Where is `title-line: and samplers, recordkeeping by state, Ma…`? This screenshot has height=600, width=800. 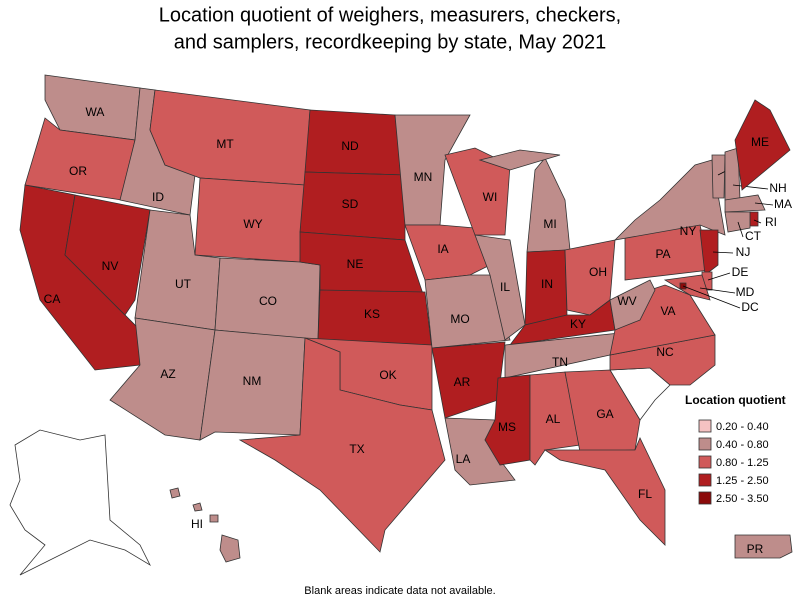
title-line: and samplers, recordkeeping by state, Ma… is located at coordinates (390, 42).